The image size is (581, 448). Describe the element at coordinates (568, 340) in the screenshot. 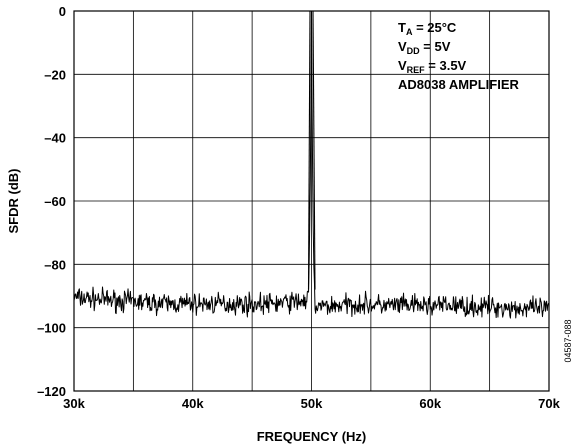

I see `figure-id: 04587-088` at that location.